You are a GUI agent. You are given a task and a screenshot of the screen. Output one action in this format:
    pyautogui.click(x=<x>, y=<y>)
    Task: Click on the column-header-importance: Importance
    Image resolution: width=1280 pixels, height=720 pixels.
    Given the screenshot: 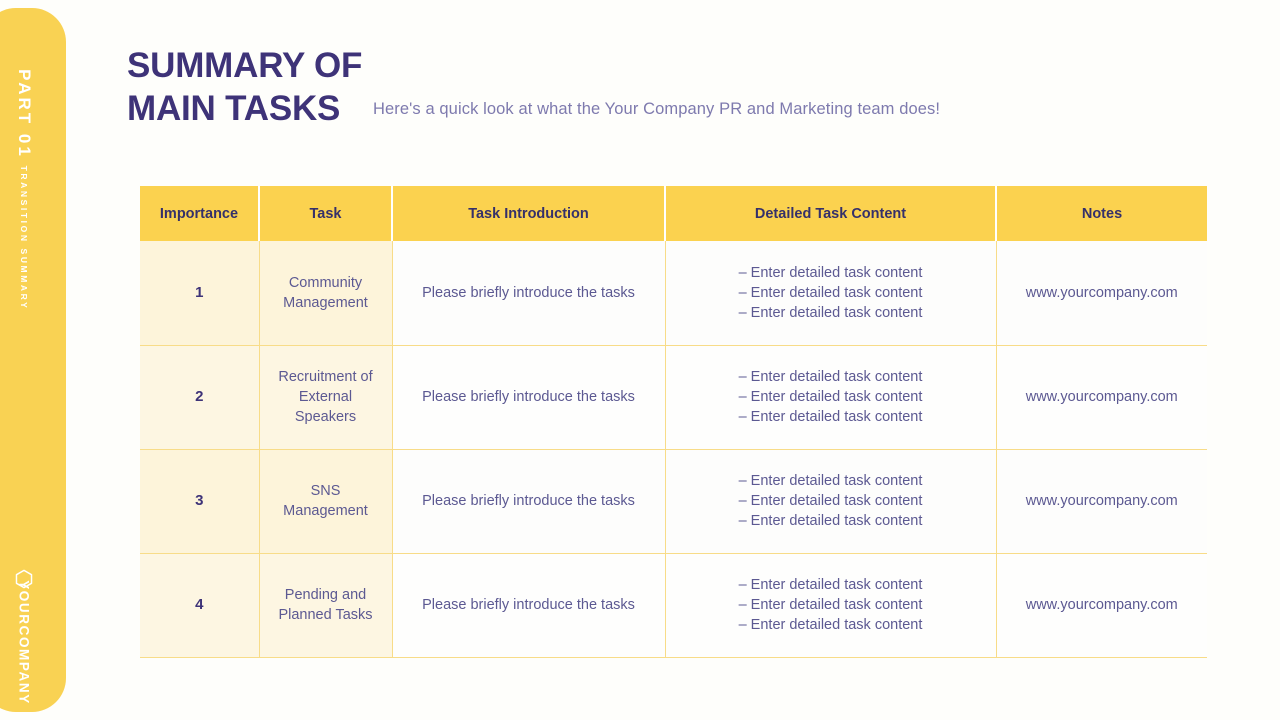 What is the action you would take?
    pyautogui.click(x=200, y=213)
    